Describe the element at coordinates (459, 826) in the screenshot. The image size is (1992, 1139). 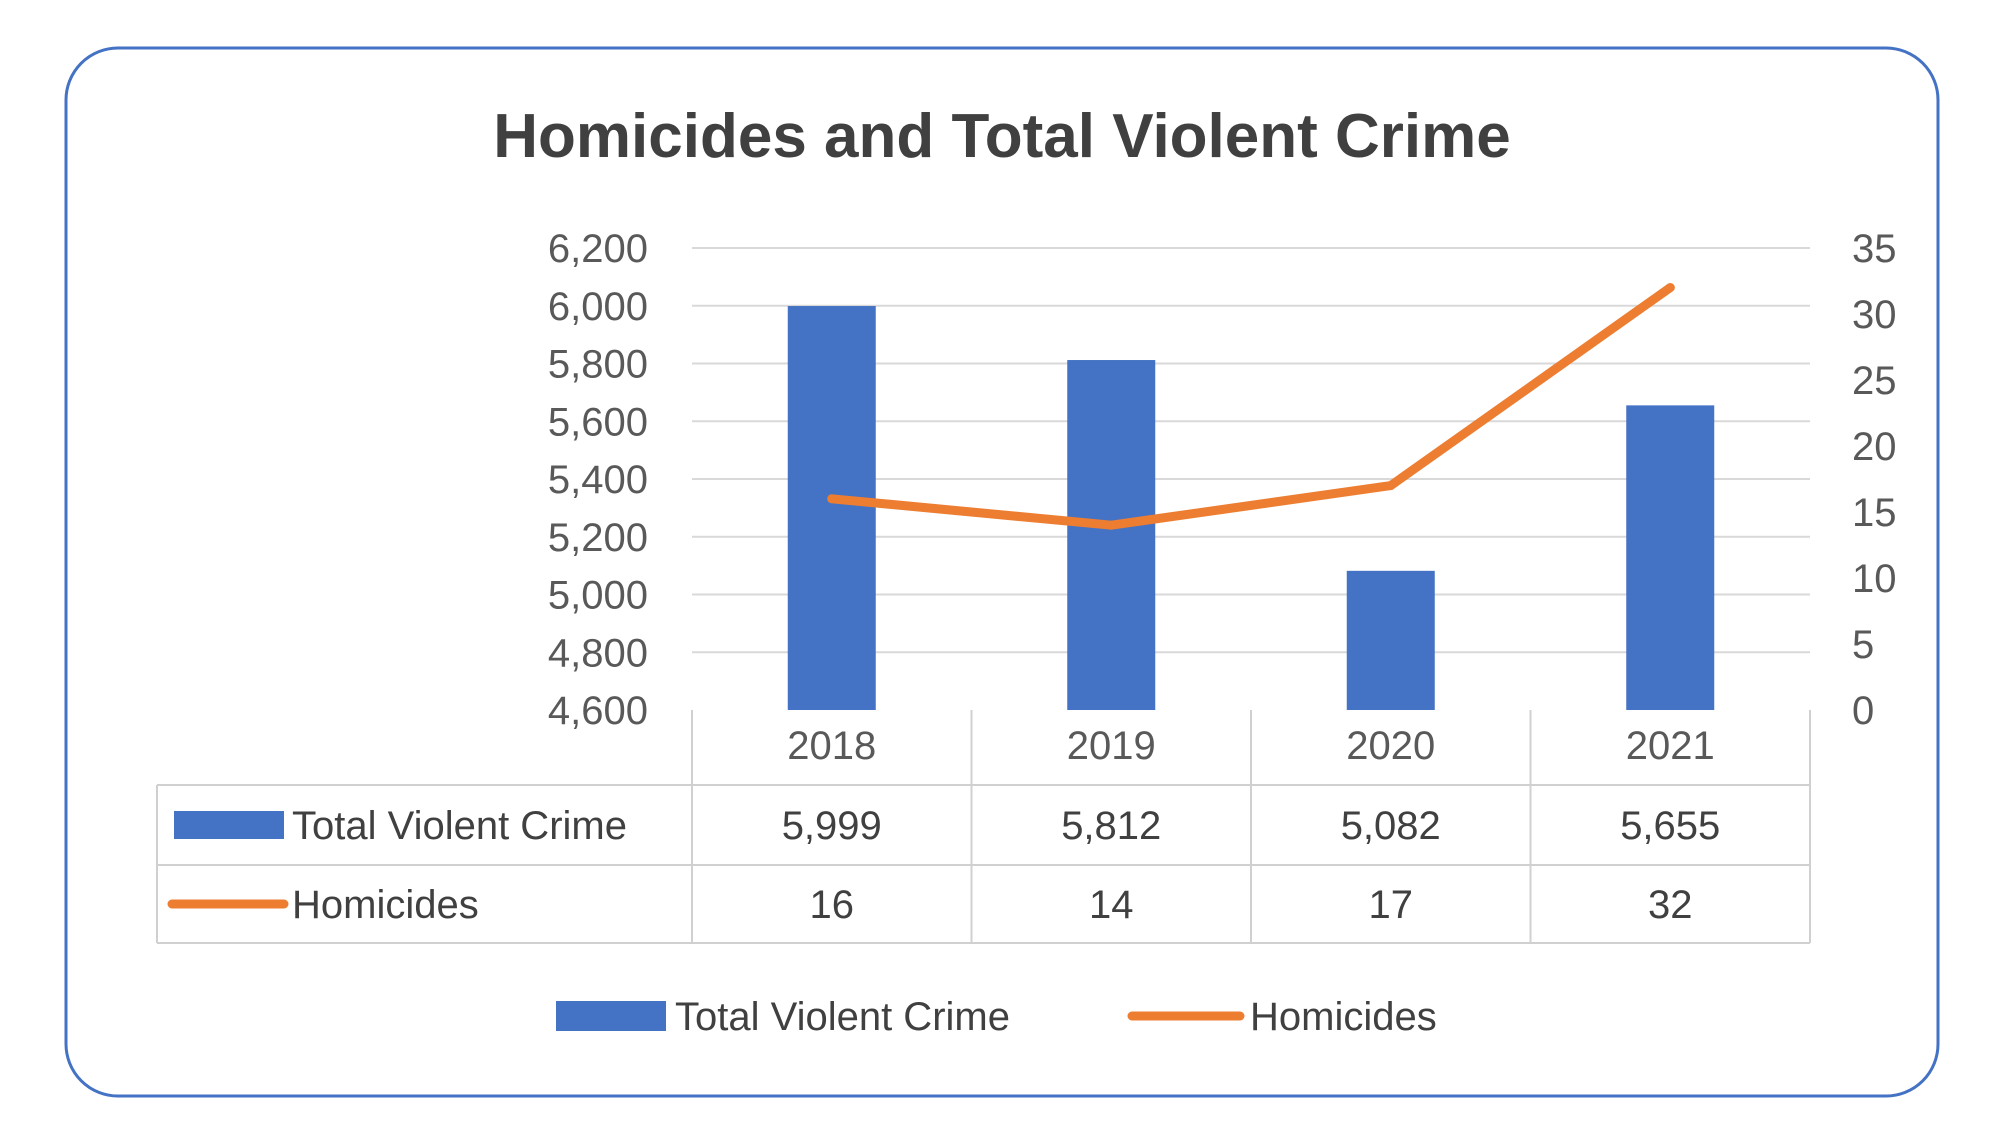
I see `table-row-label: Total Violent Crime` at that location.